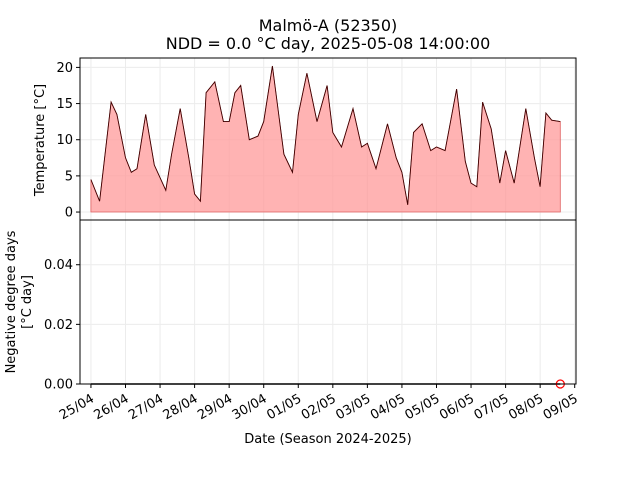 The height and width of the screenshot is (480, 640). What do you see at coordinates (328, 43) in the screenshot?
I see `chart-title-line-2: NDD = 0.0 °C day, 2025-05-08 14:00:00` at bounding box center [328, 43].